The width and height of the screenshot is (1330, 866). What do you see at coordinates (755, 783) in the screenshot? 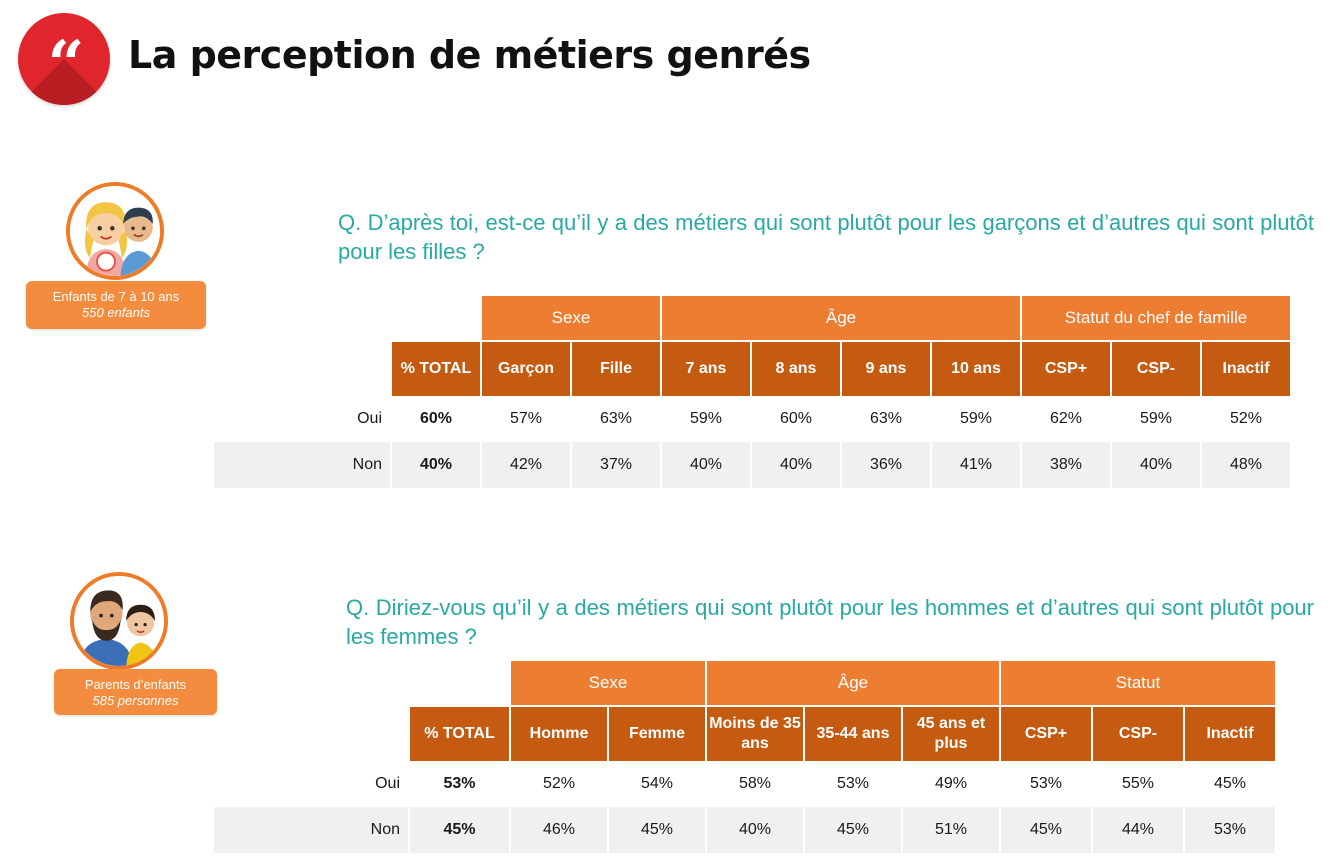
I see `table-cell: 58%` at bounding box center [755, 783].